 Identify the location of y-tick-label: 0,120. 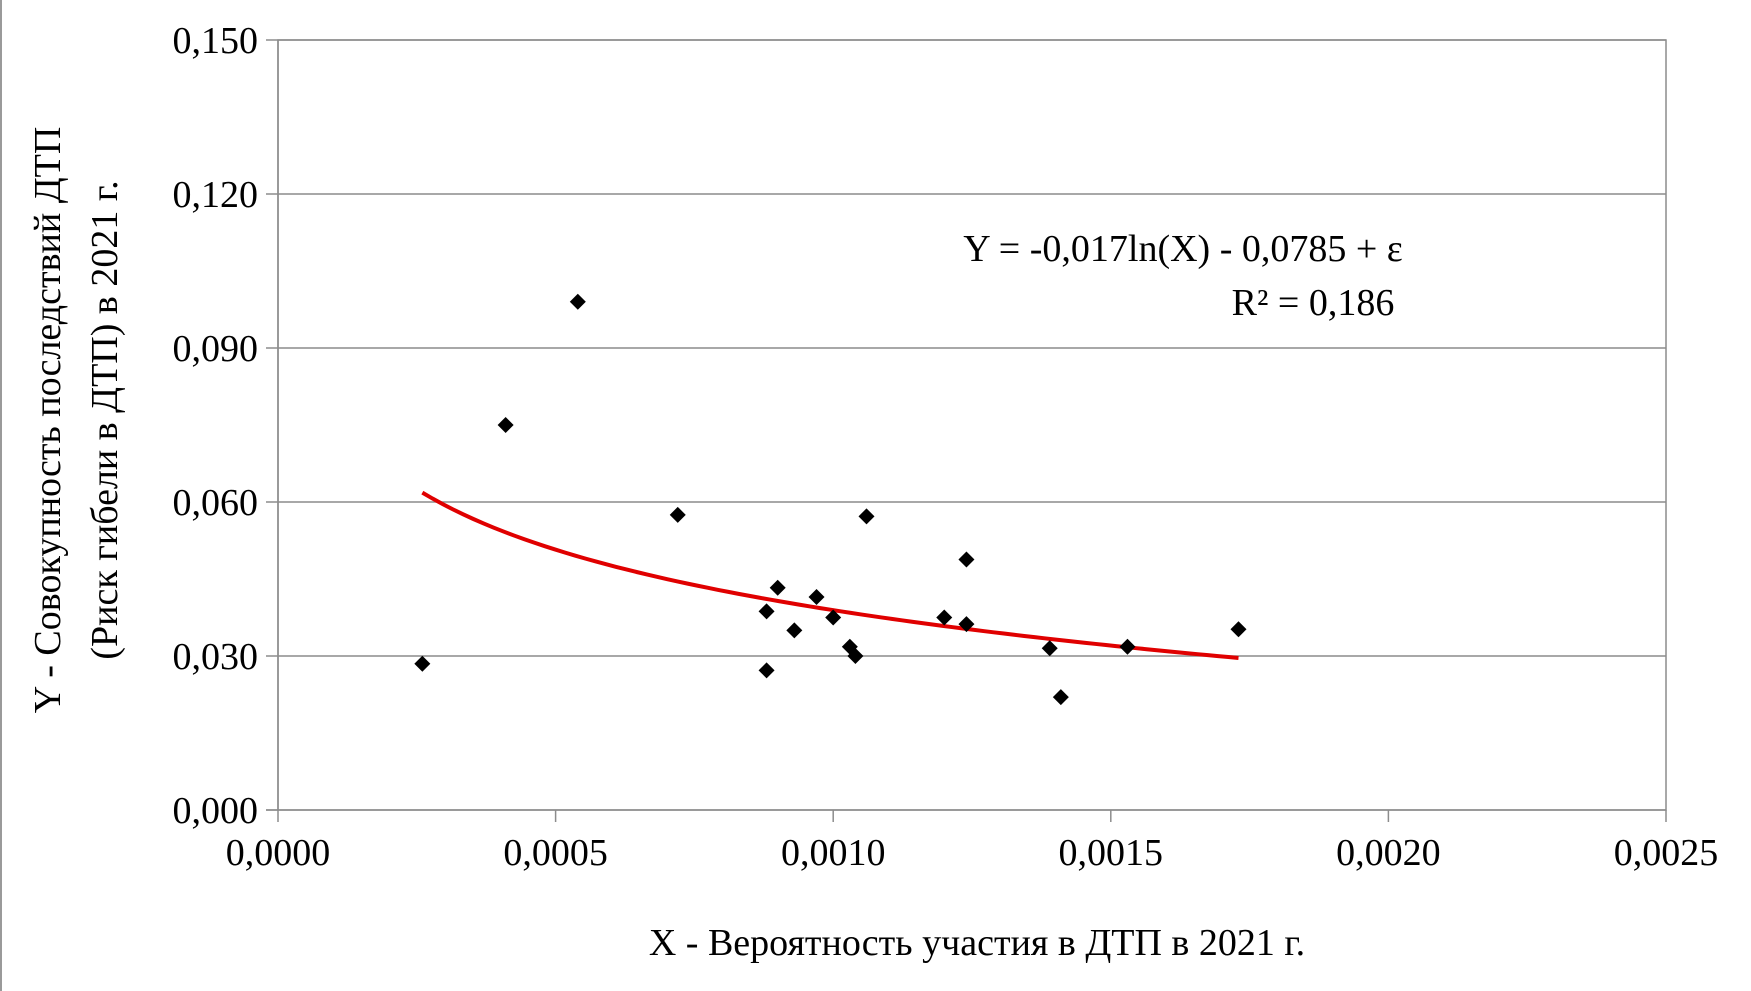
(216, 195).